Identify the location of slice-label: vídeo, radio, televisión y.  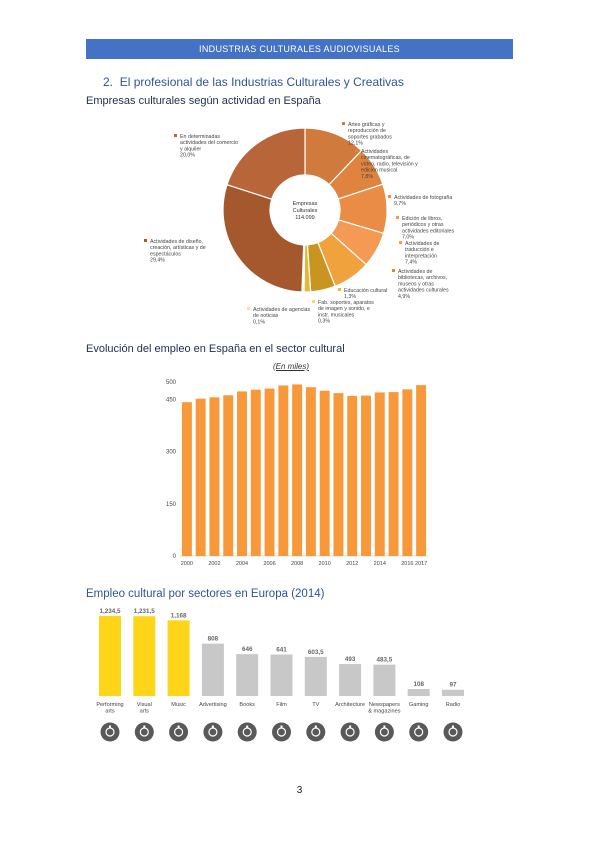
(389, 164).